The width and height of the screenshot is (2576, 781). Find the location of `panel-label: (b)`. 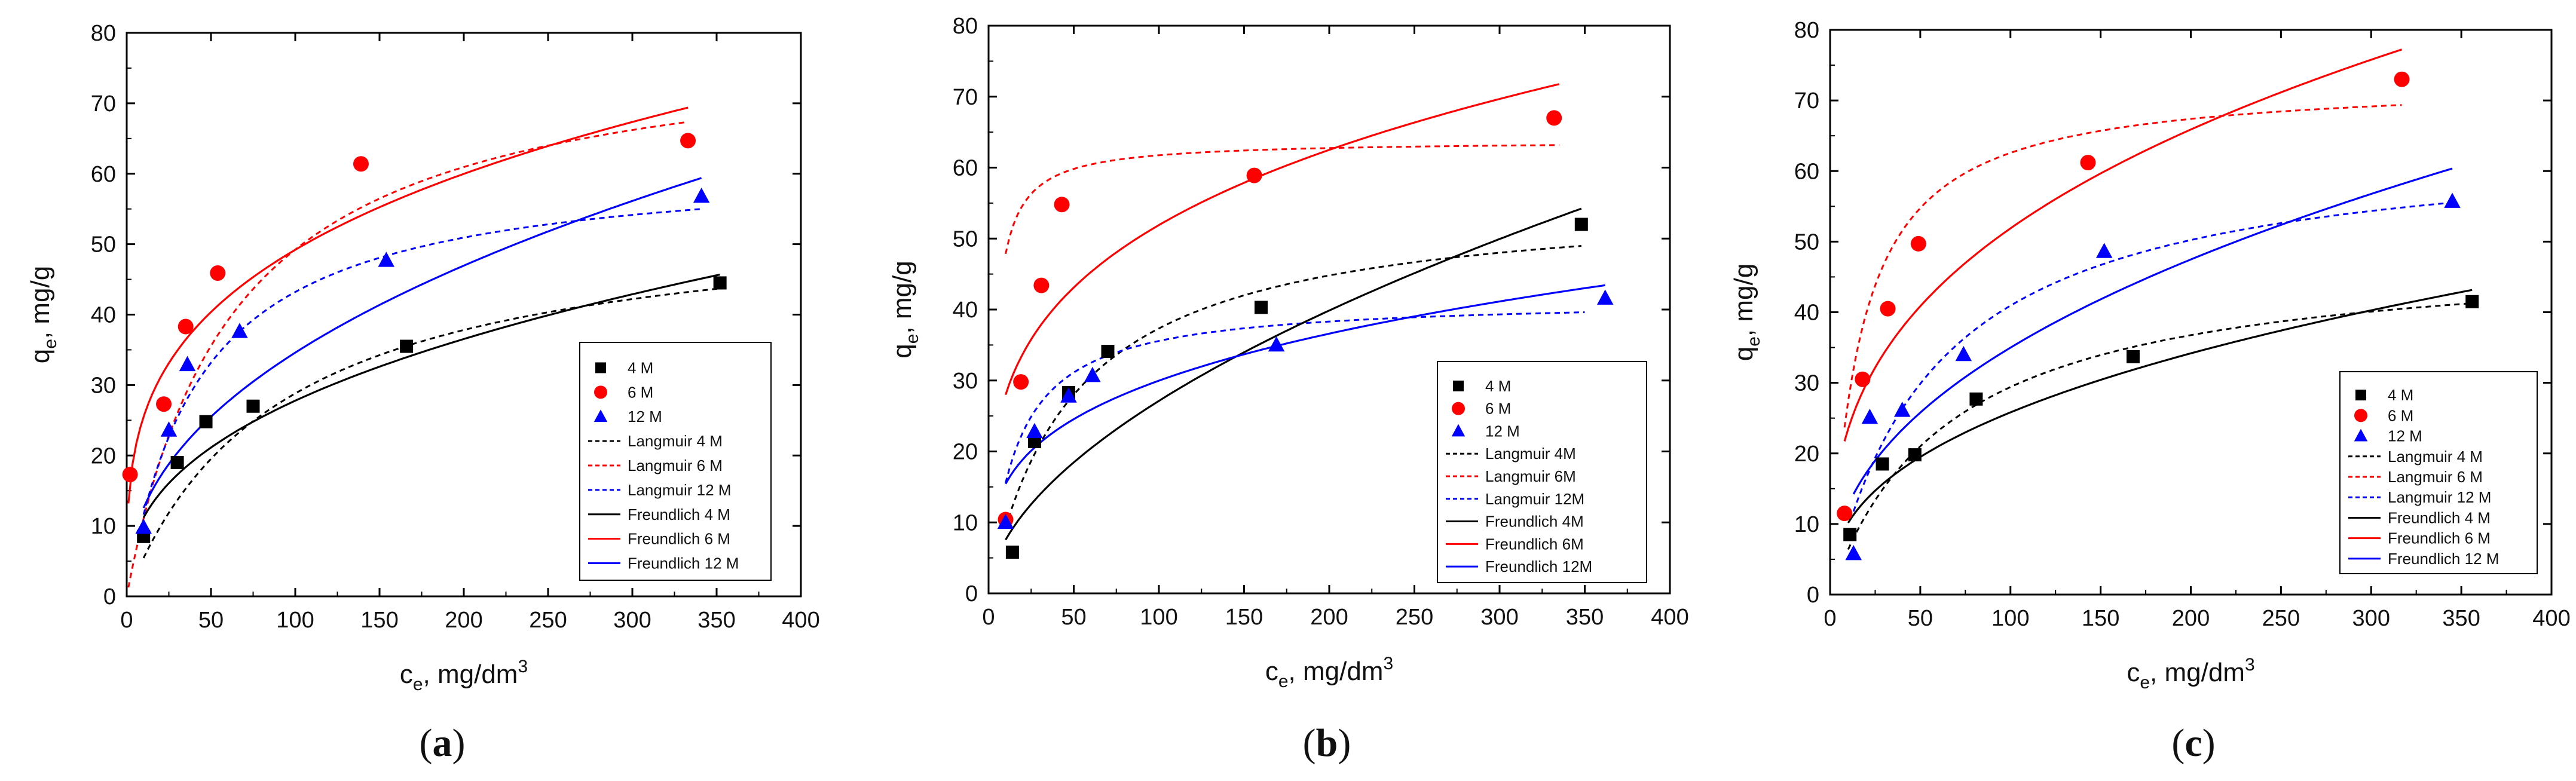

panel-label: (b) is located at coordinates (1327, 743).